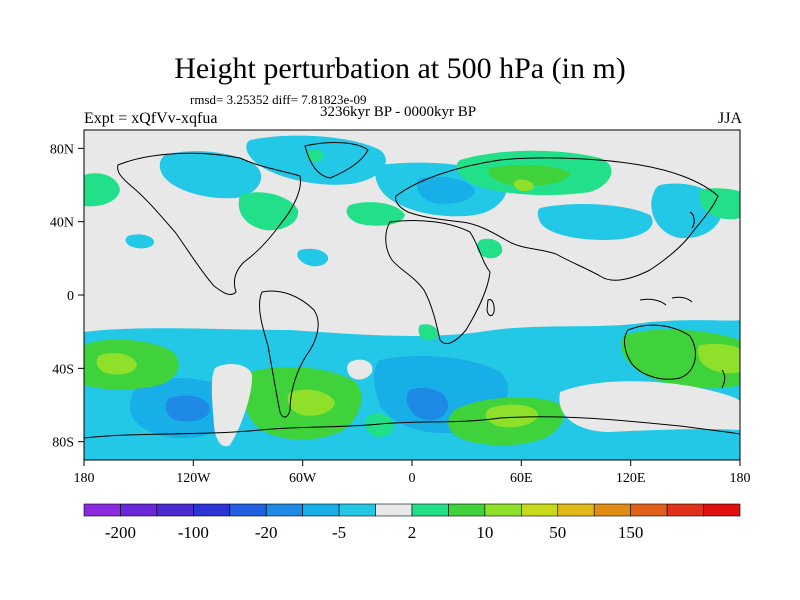 This screenshot has width=800, height=600. Describe the element at coordinates (692, 220) in the screenshot. I see `coastline-japan` at that location.